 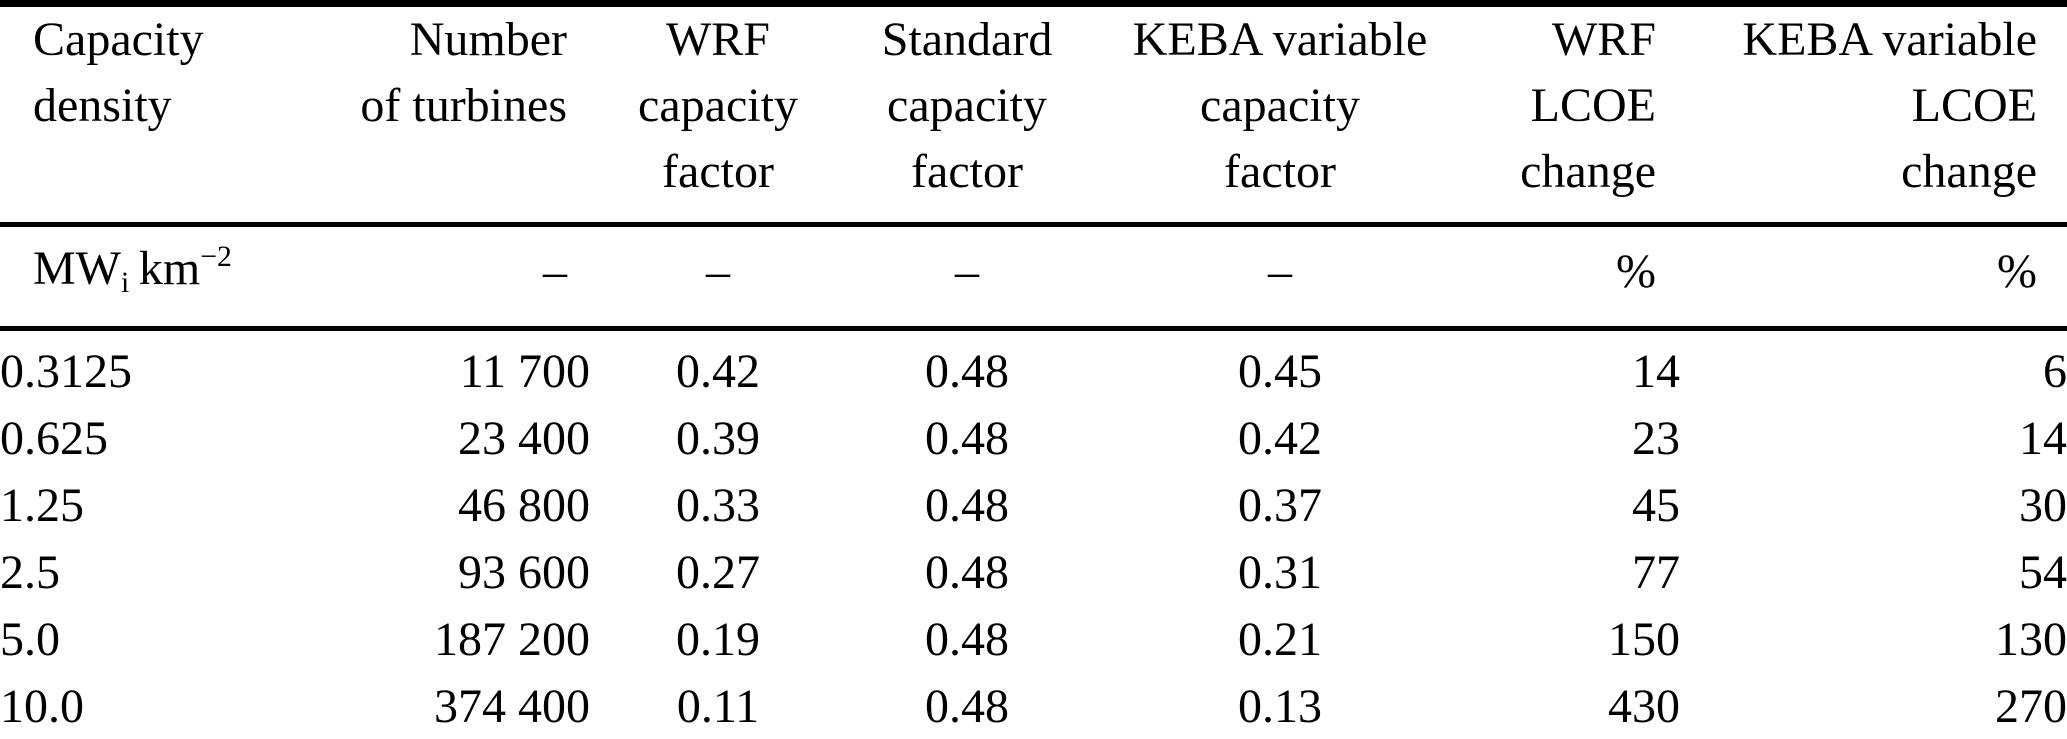 What do you see at coordinates (1280, 271) in the screenshot?
I see `unit-keba-variable-capacity-factor: –` at bounding box center [1280, 271].